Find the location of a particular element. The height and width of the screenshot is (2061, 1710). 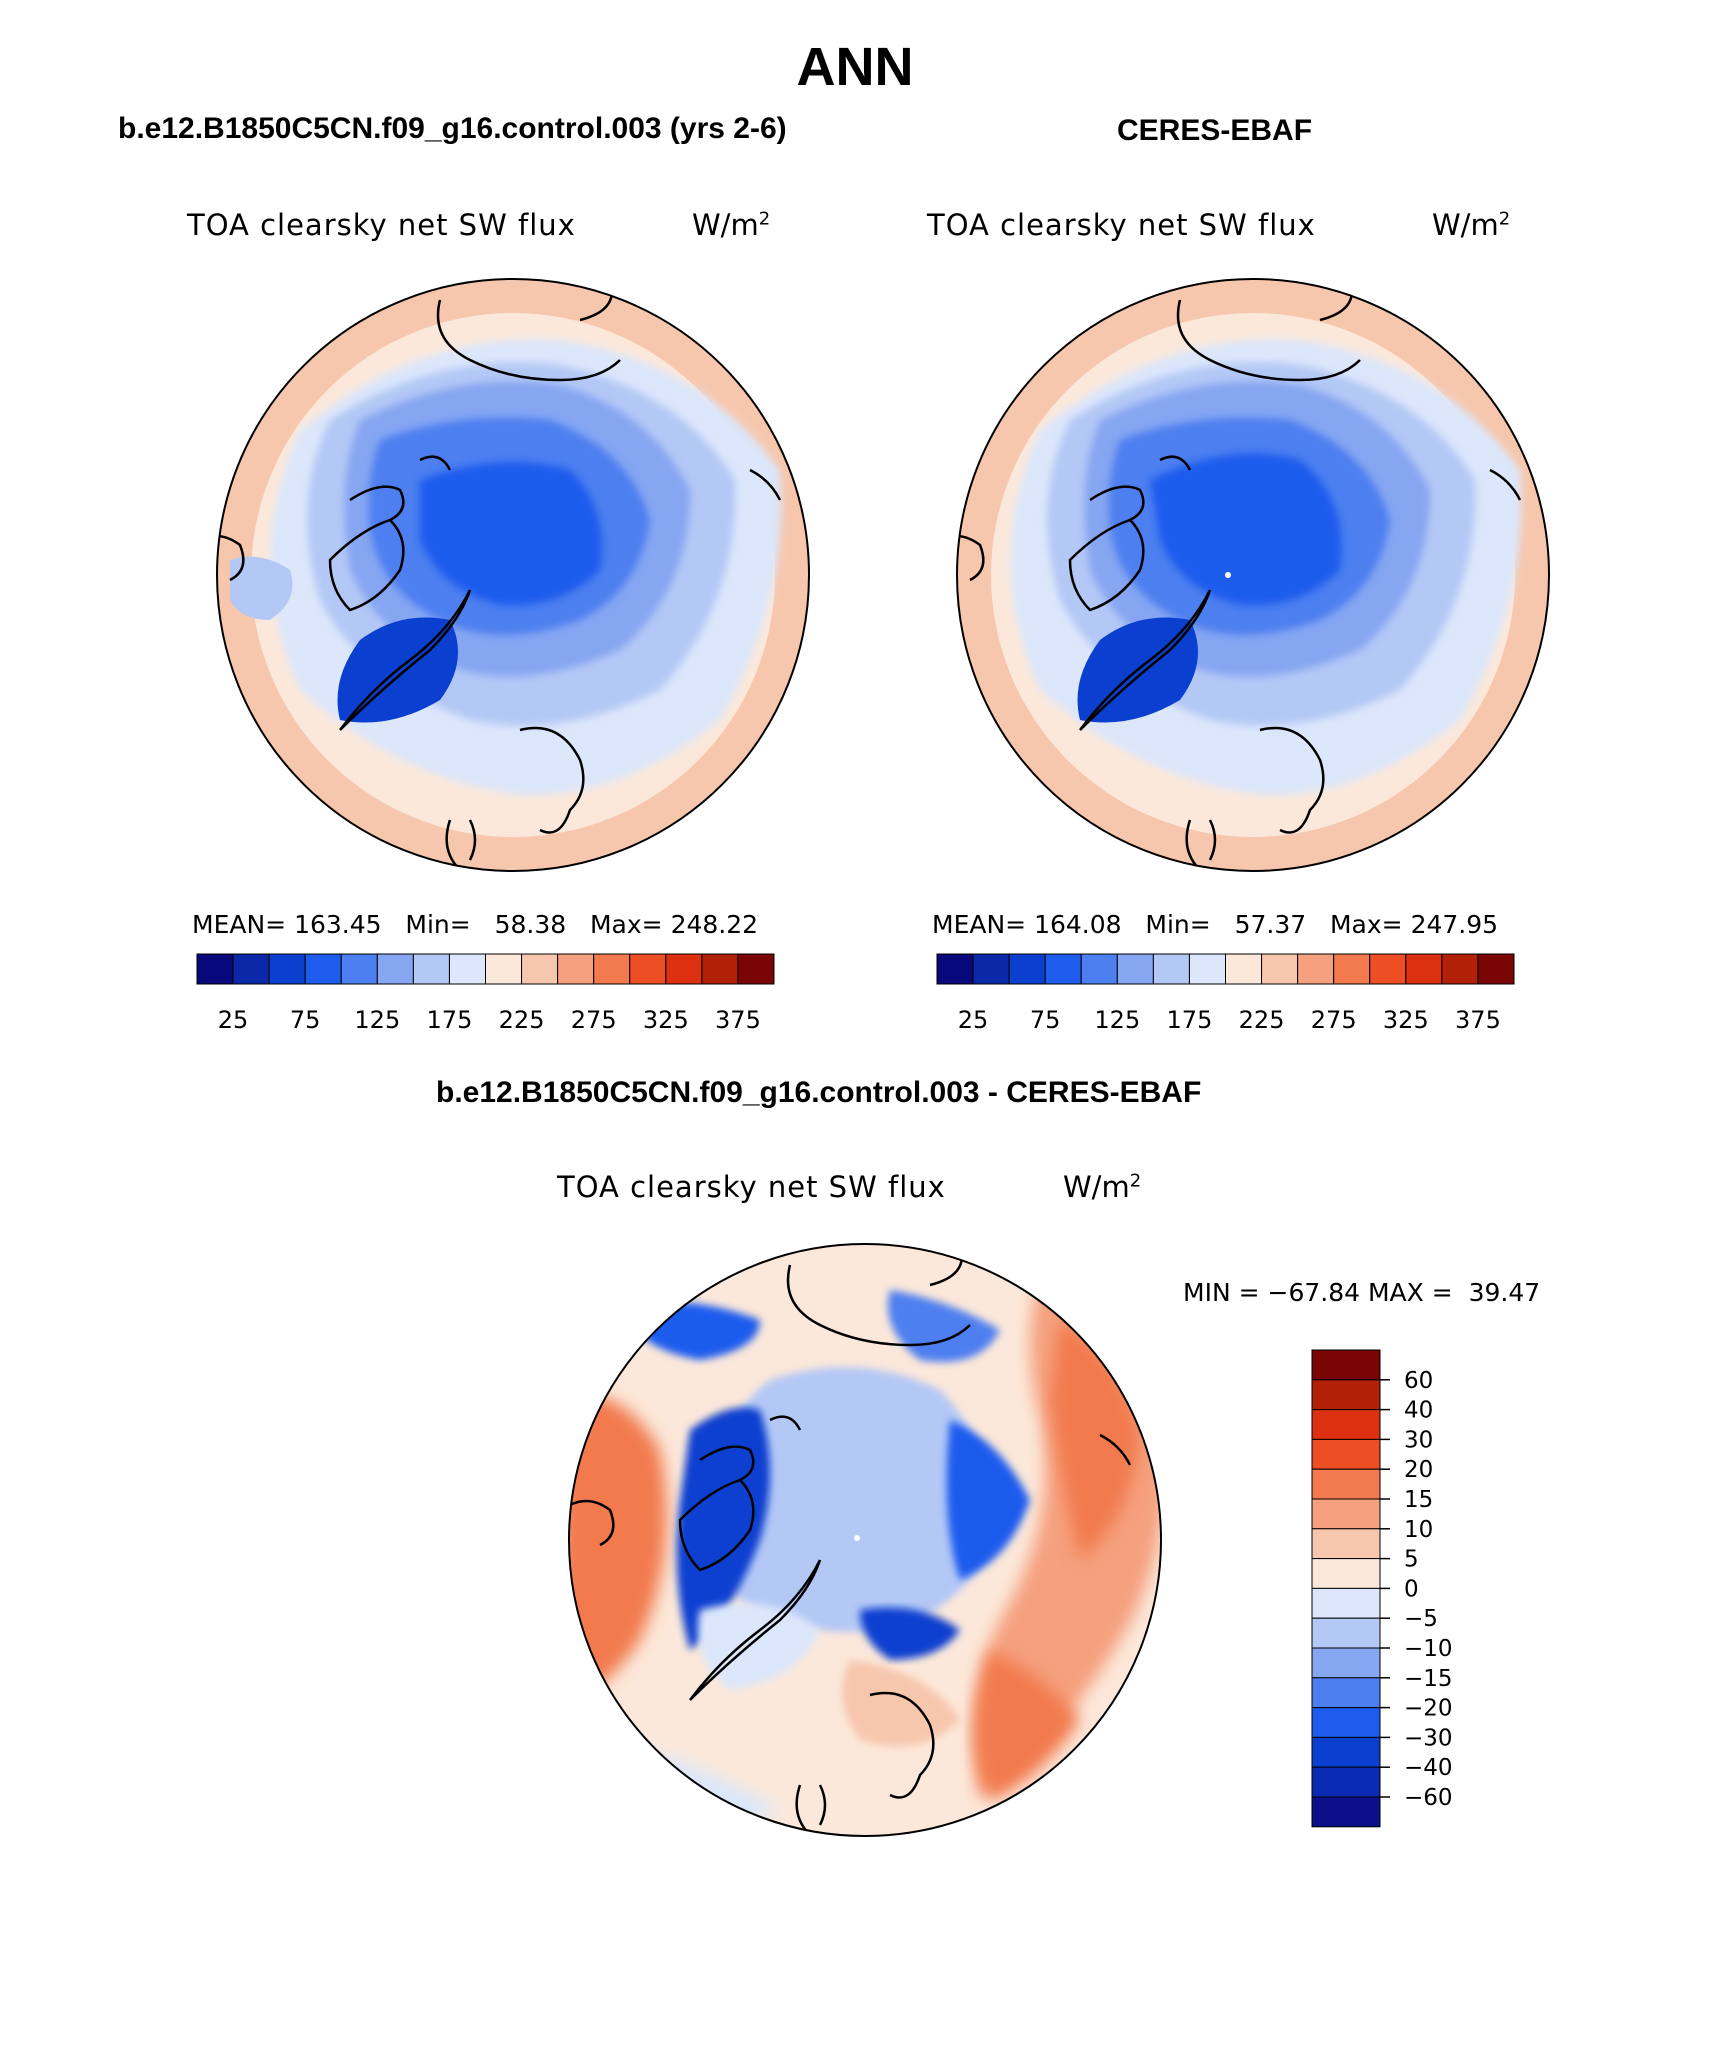

max-value: 248.22 is located at coordinates (714, 924).